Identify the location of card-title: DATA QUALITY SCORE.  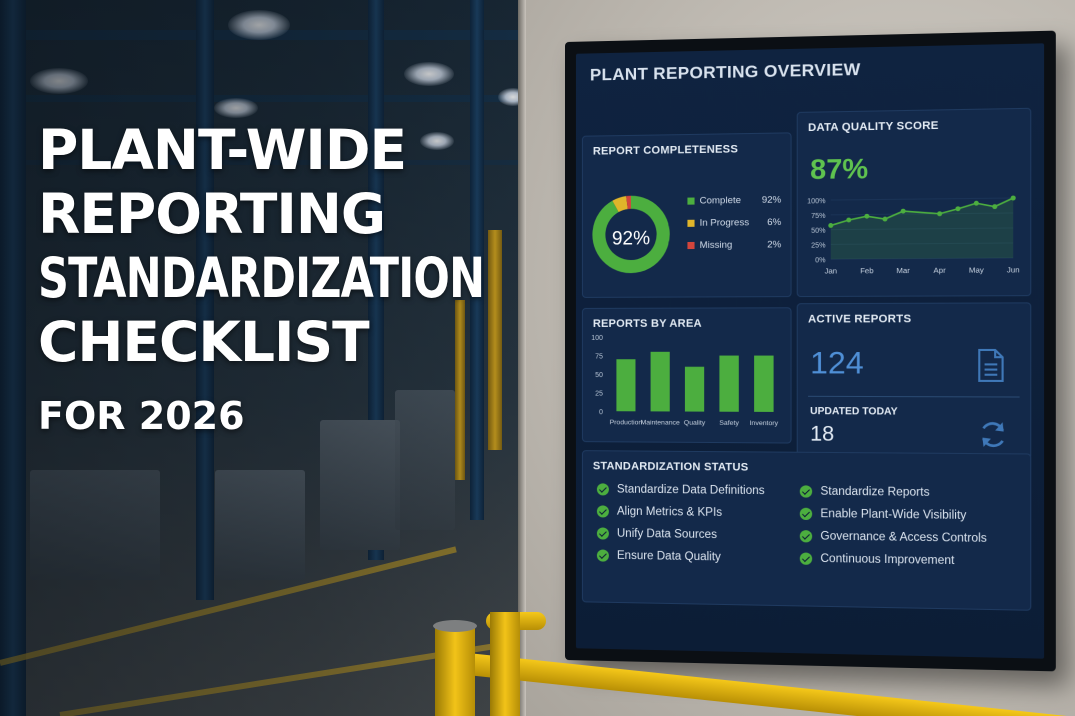
(873, 127).